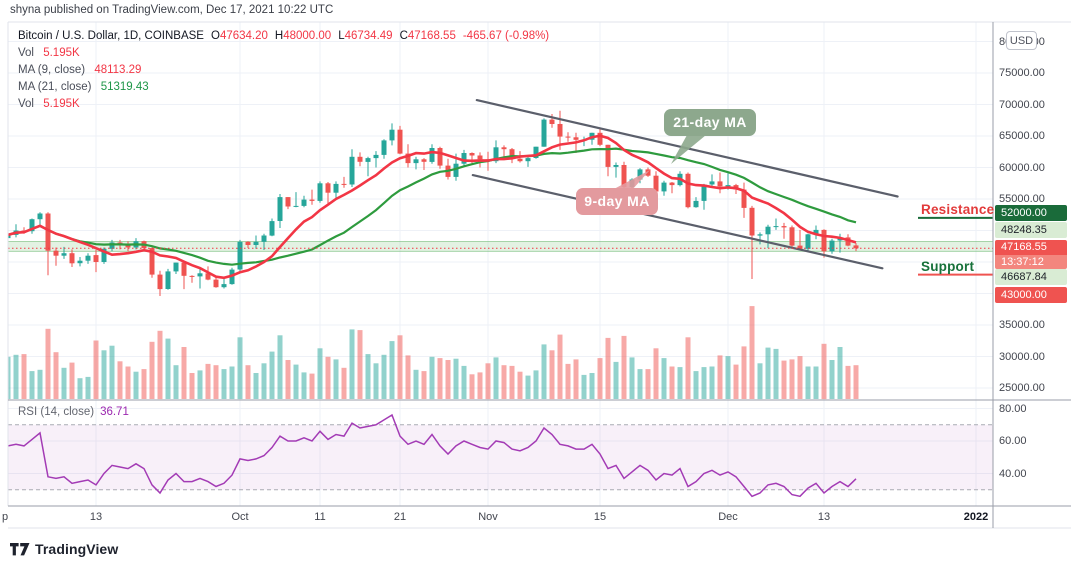 Image resolution: width=1071 pixels, height=568 pixels. Describe the element at coordinates (279, 36) in the screenshot. I see `high-label: H` at that location.